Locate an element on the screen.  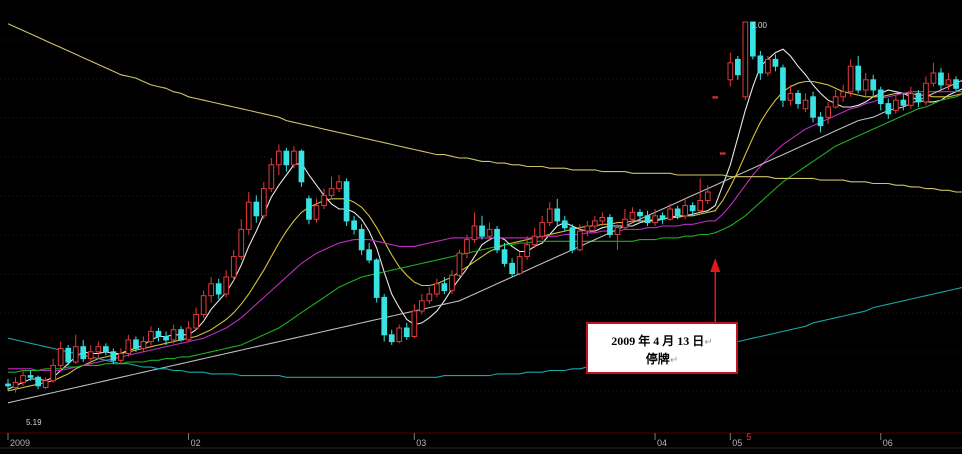
annotation-text: 停牌↵ is located at coordinates (662, 359).